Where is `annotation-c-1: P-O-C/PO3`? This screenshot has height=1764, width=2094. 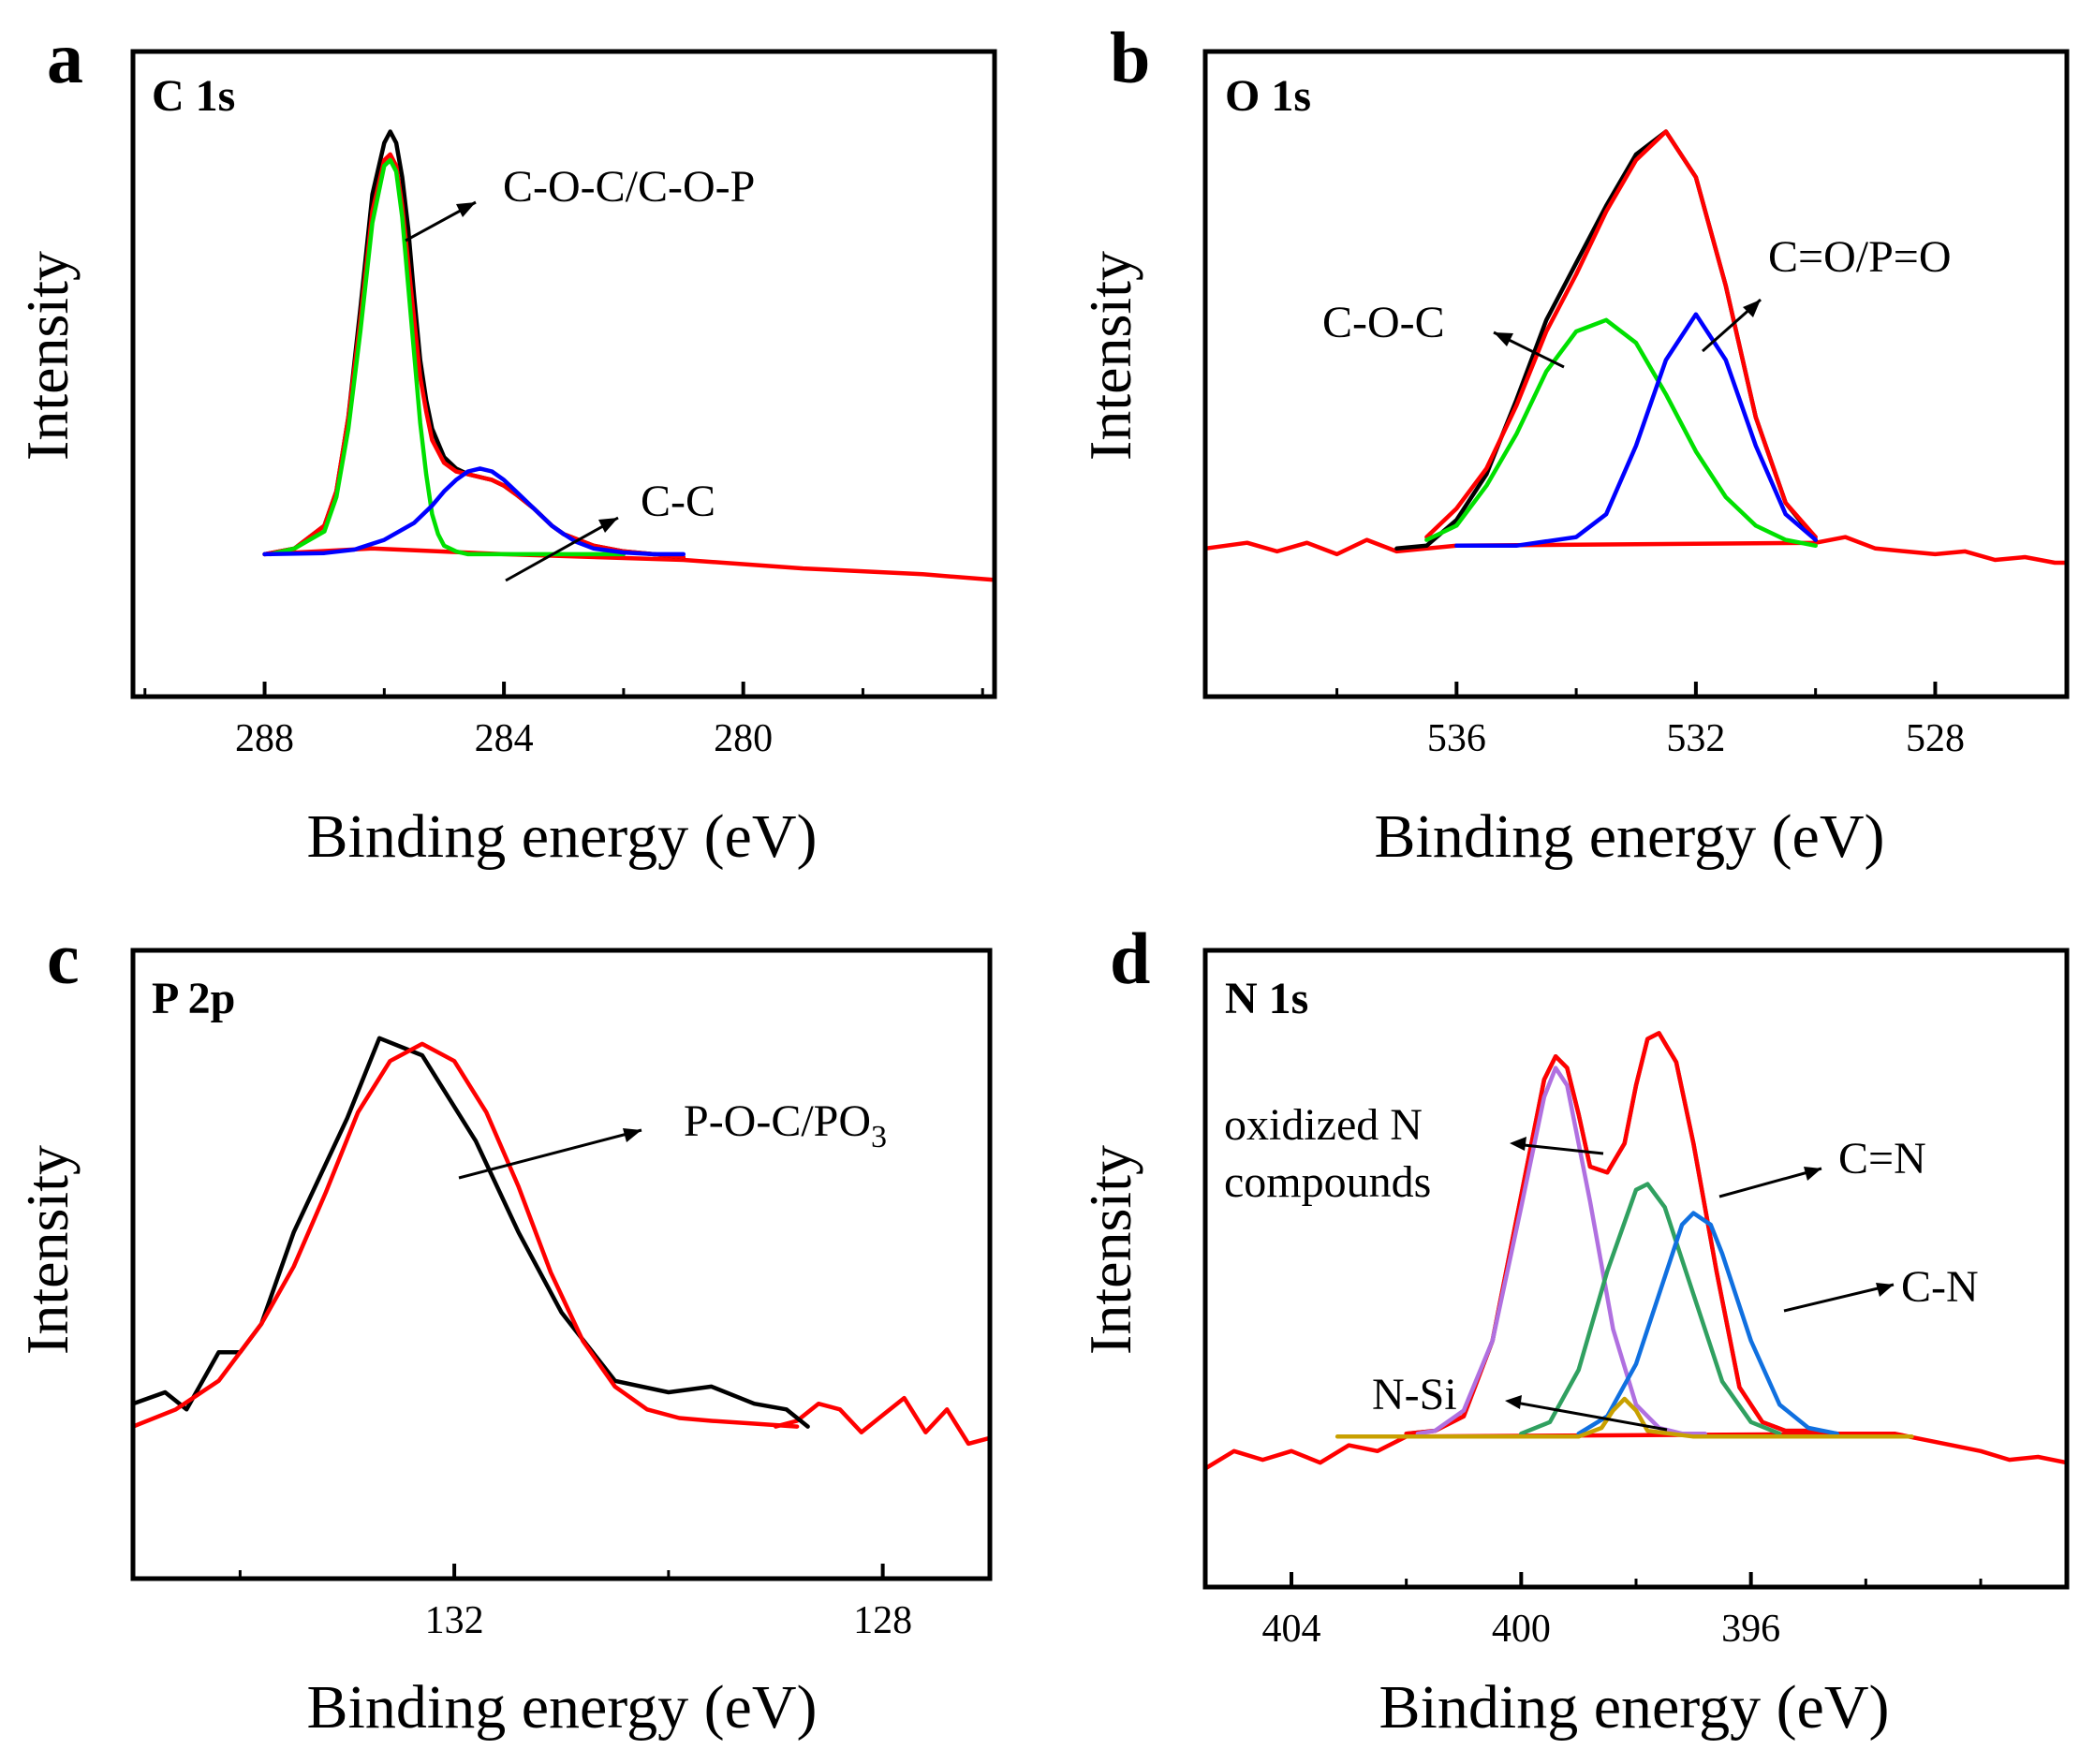
annotation-c-1: P-O-C/PO3 is located at coordinates (672, 1138).